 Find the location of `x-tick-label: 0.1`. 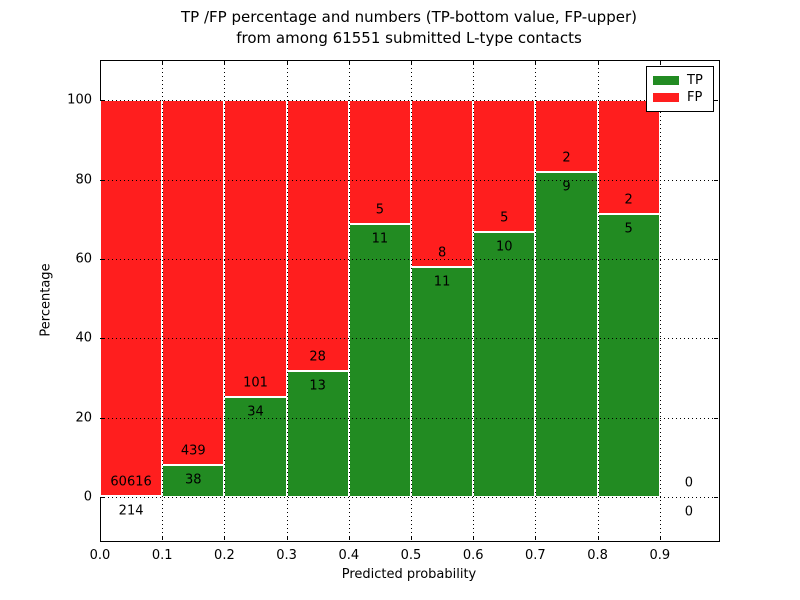

x-tick-label: 0.1 is located at coordinates (162, 555).